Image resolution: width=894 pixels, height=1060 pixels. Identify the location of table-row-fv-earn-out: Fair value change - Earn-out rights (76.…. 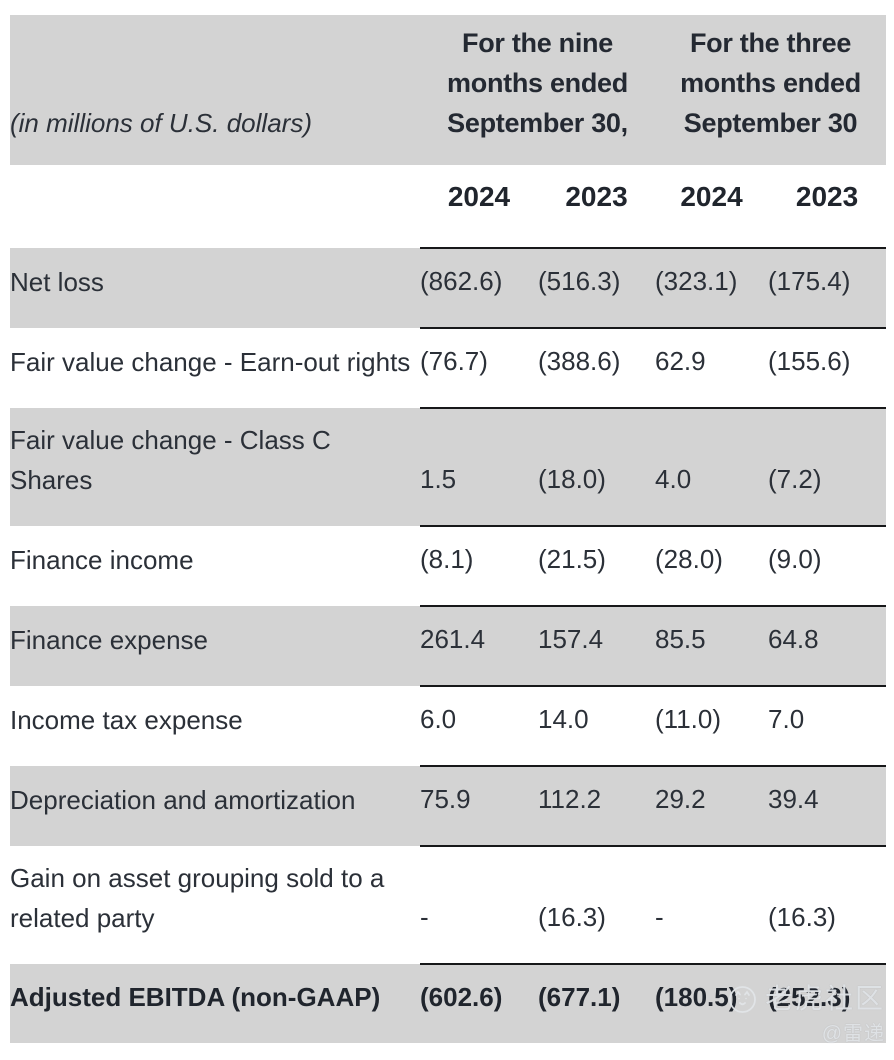
(448, 367).